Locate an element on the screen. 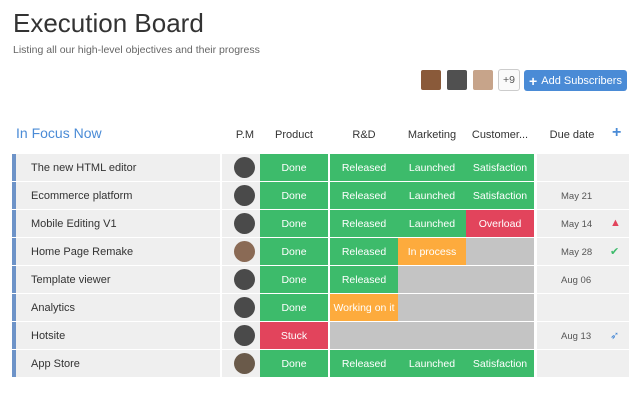  check-icon: ✔ is located at coordinates (615, 252).